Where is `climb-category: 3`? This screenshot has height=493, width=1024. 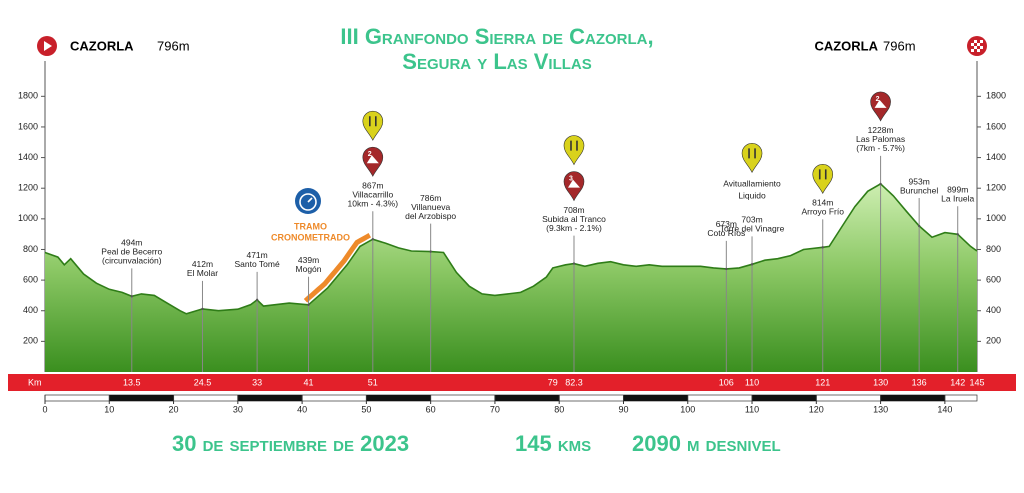
climb-category: 3 is located at coordinates (571, 178).